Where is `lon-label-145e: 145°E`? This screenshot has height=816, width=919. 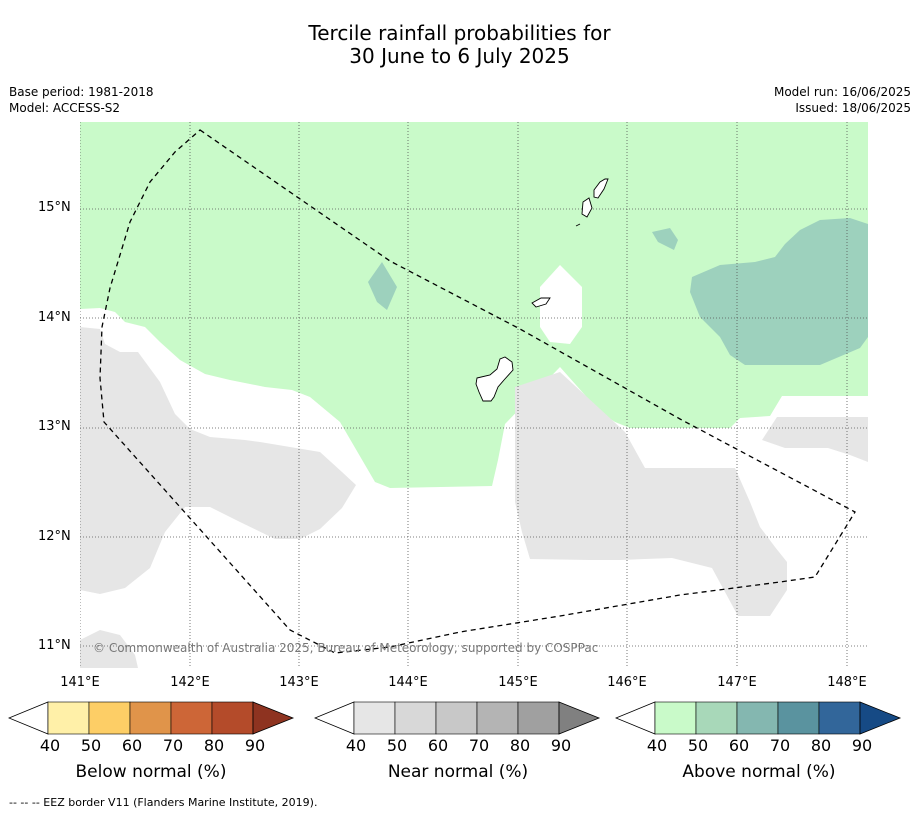 lon-label-145e: 145°E is located at coordinates (518, 682).